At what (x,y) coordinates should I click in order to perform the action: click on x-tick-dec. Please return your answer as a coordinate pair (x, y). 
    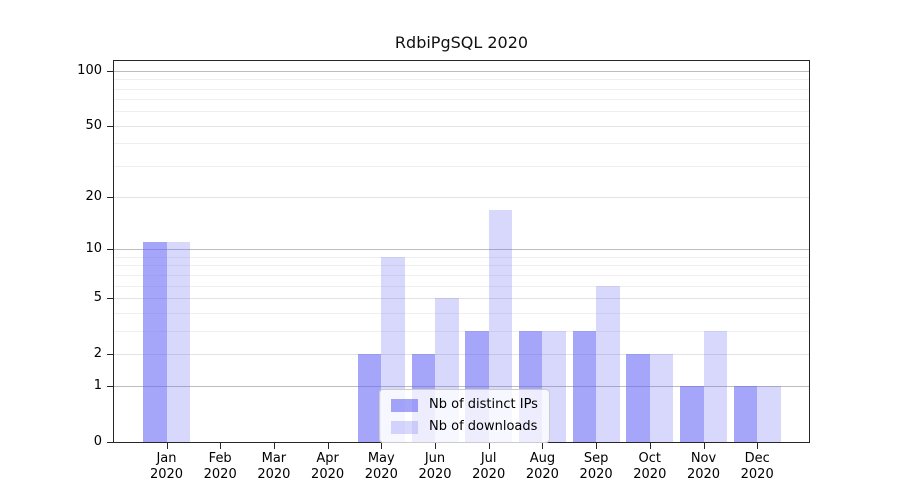
    Looking at the image, I should click on (758, 446).